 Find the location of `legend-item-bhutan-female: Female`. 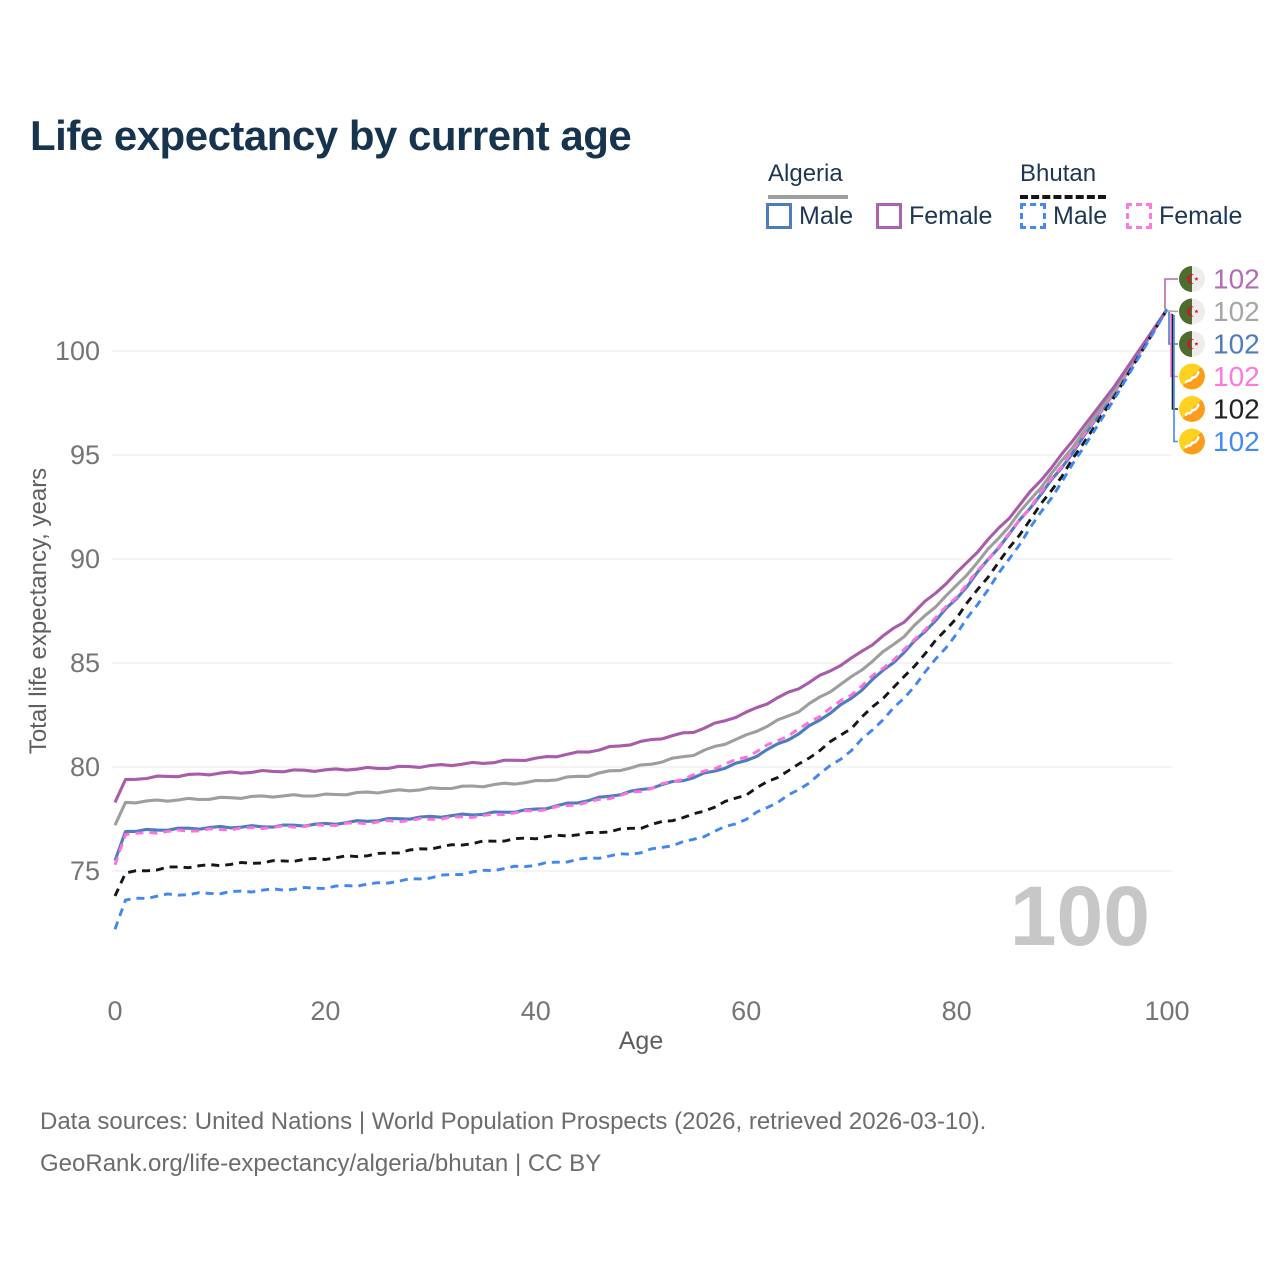

legend-item-bhutan-female: Female is located at coordinates (1184, 216).